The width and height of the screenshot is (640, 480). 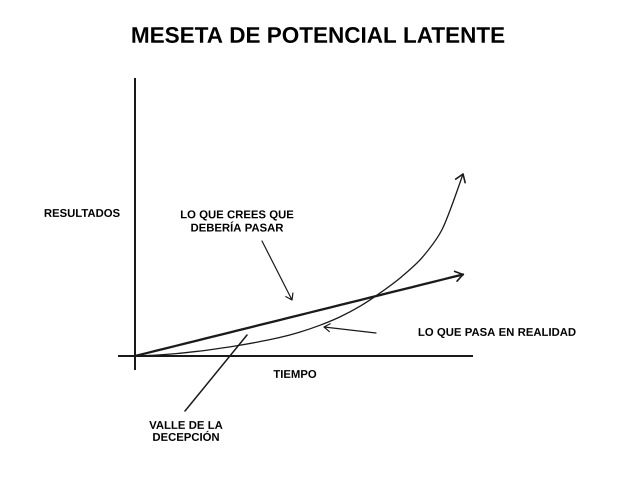 What do you see at coordinates (82, 213) in the screenshot?
I see `y-axis-title: RESULTADOS` at bounding box center [82, 213].